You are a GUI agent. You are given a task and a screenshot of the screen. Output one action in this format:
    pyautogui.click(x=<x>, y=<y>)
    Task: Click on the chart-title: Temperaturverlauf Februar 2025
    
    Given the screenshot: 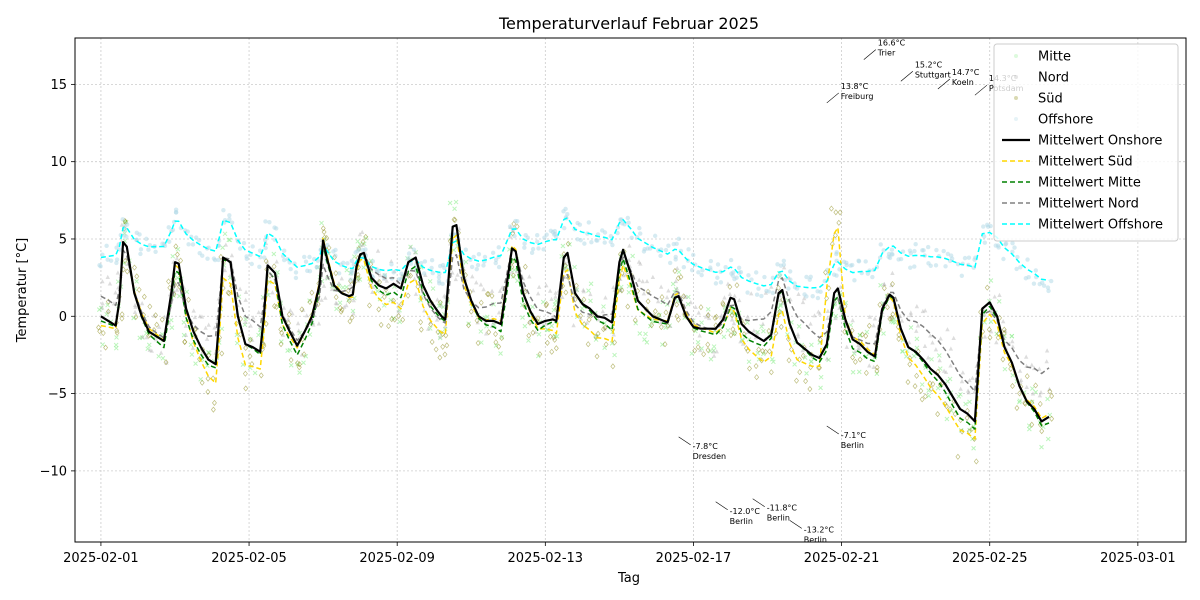 What is the action you would take?
    pyautogui.click(x=628, y=23)
    